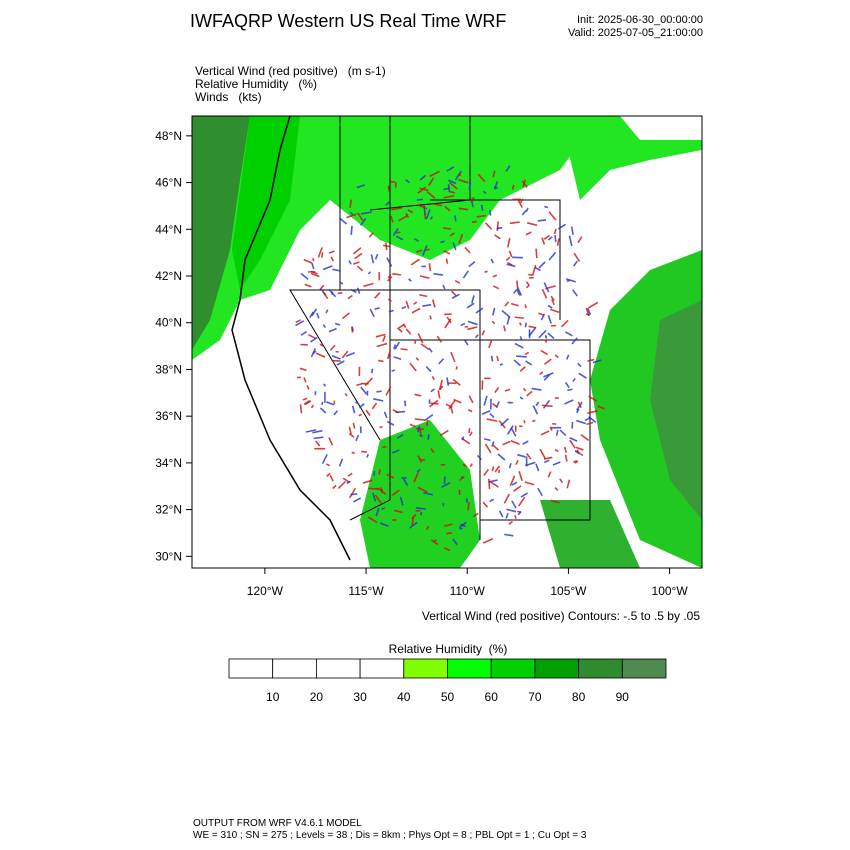  What do you see at coordinates (447, 681) in the screenshot?
I see `colorbar: 10 20 30 40 50 60 70 80 90` at bounding box center [447, 681].